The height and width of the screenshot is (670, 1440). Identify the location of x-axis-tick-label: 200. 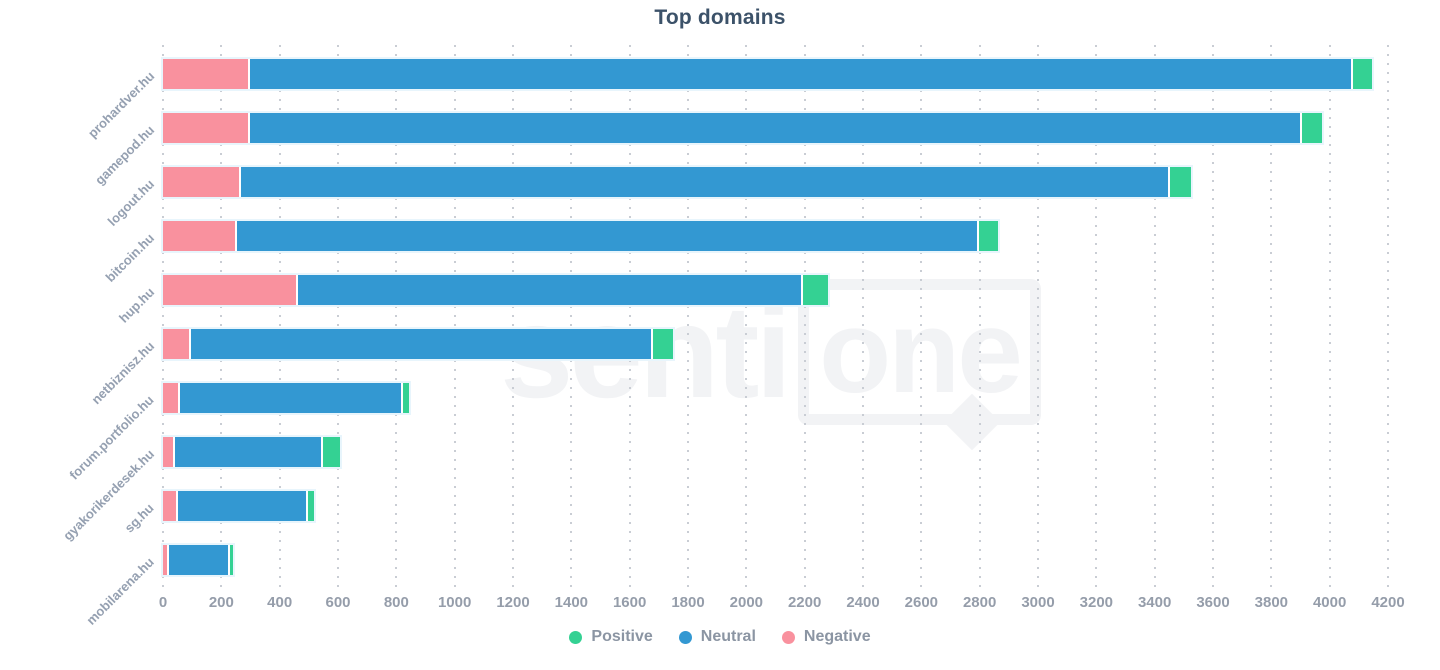
(221, 602).